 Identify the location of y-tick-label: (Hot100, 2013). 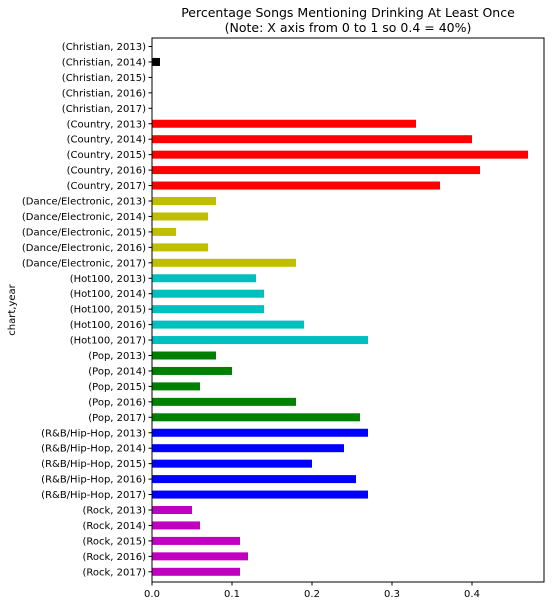
(108, 279).